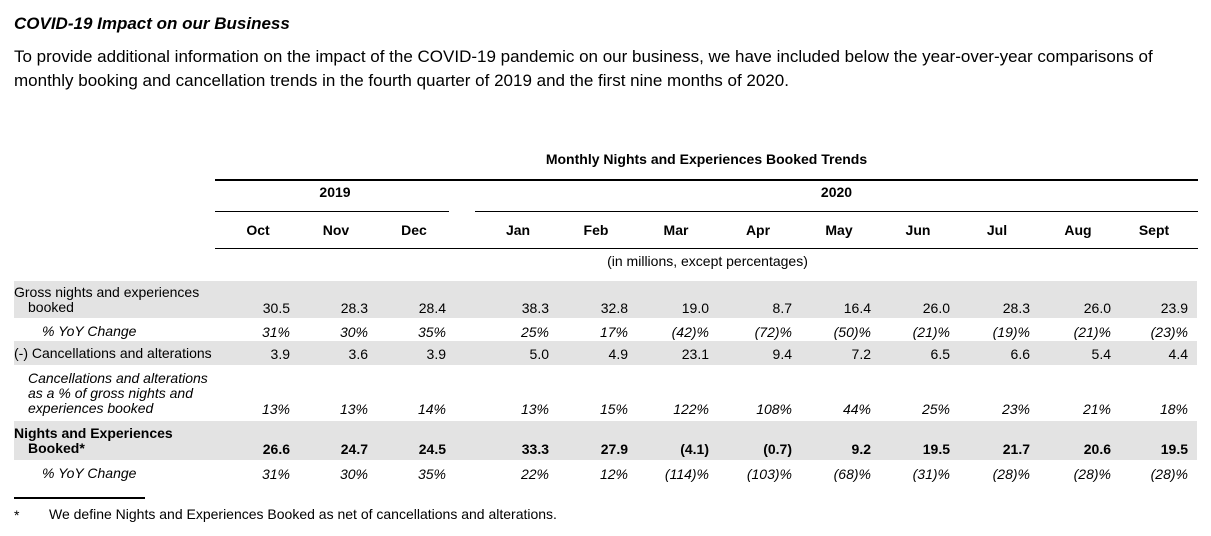  I want to click on year-2019-header: 2019, so click(335, 192).